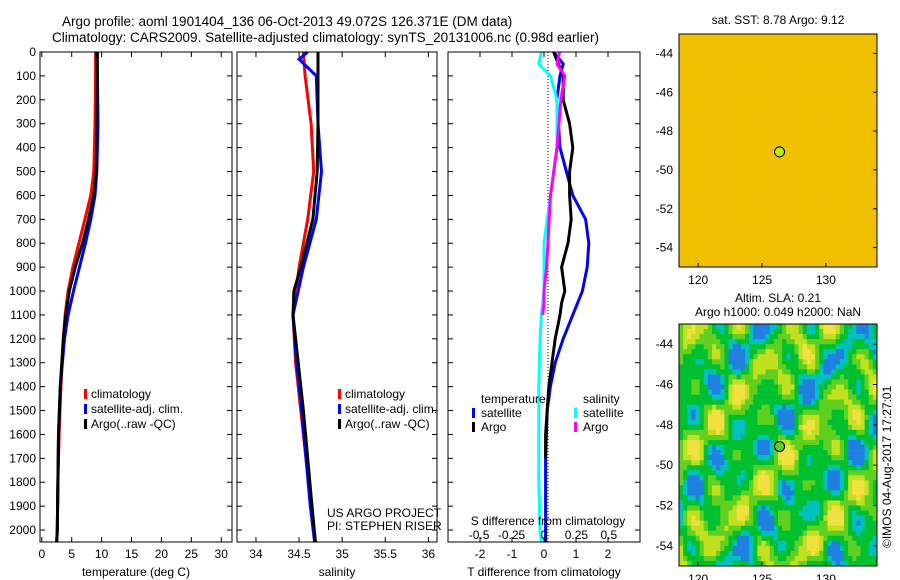 The height and width of the screenshot is (580, 900). Describe the element at coordinates (429, 554) in the screenshot. I see `x-tick-label: 36` at that location.